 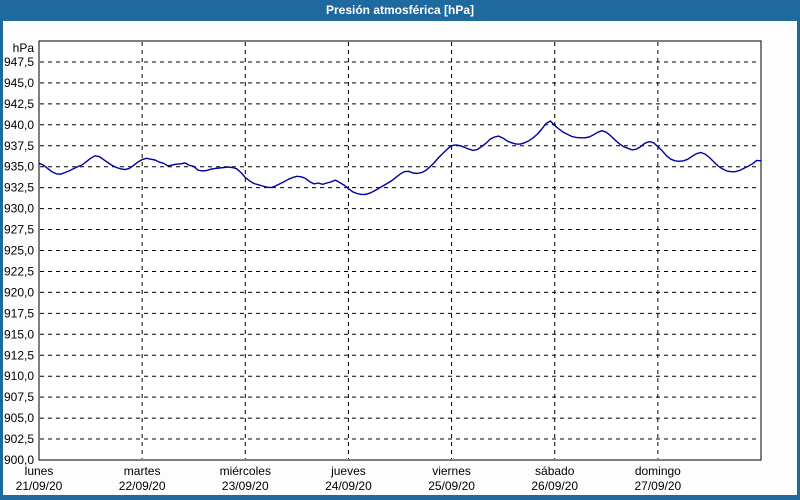 What do you see at coordinates (24, 48) in the screenshot?
I see `y-axis-unit-label: hPa` at bounding box center [24, 48].